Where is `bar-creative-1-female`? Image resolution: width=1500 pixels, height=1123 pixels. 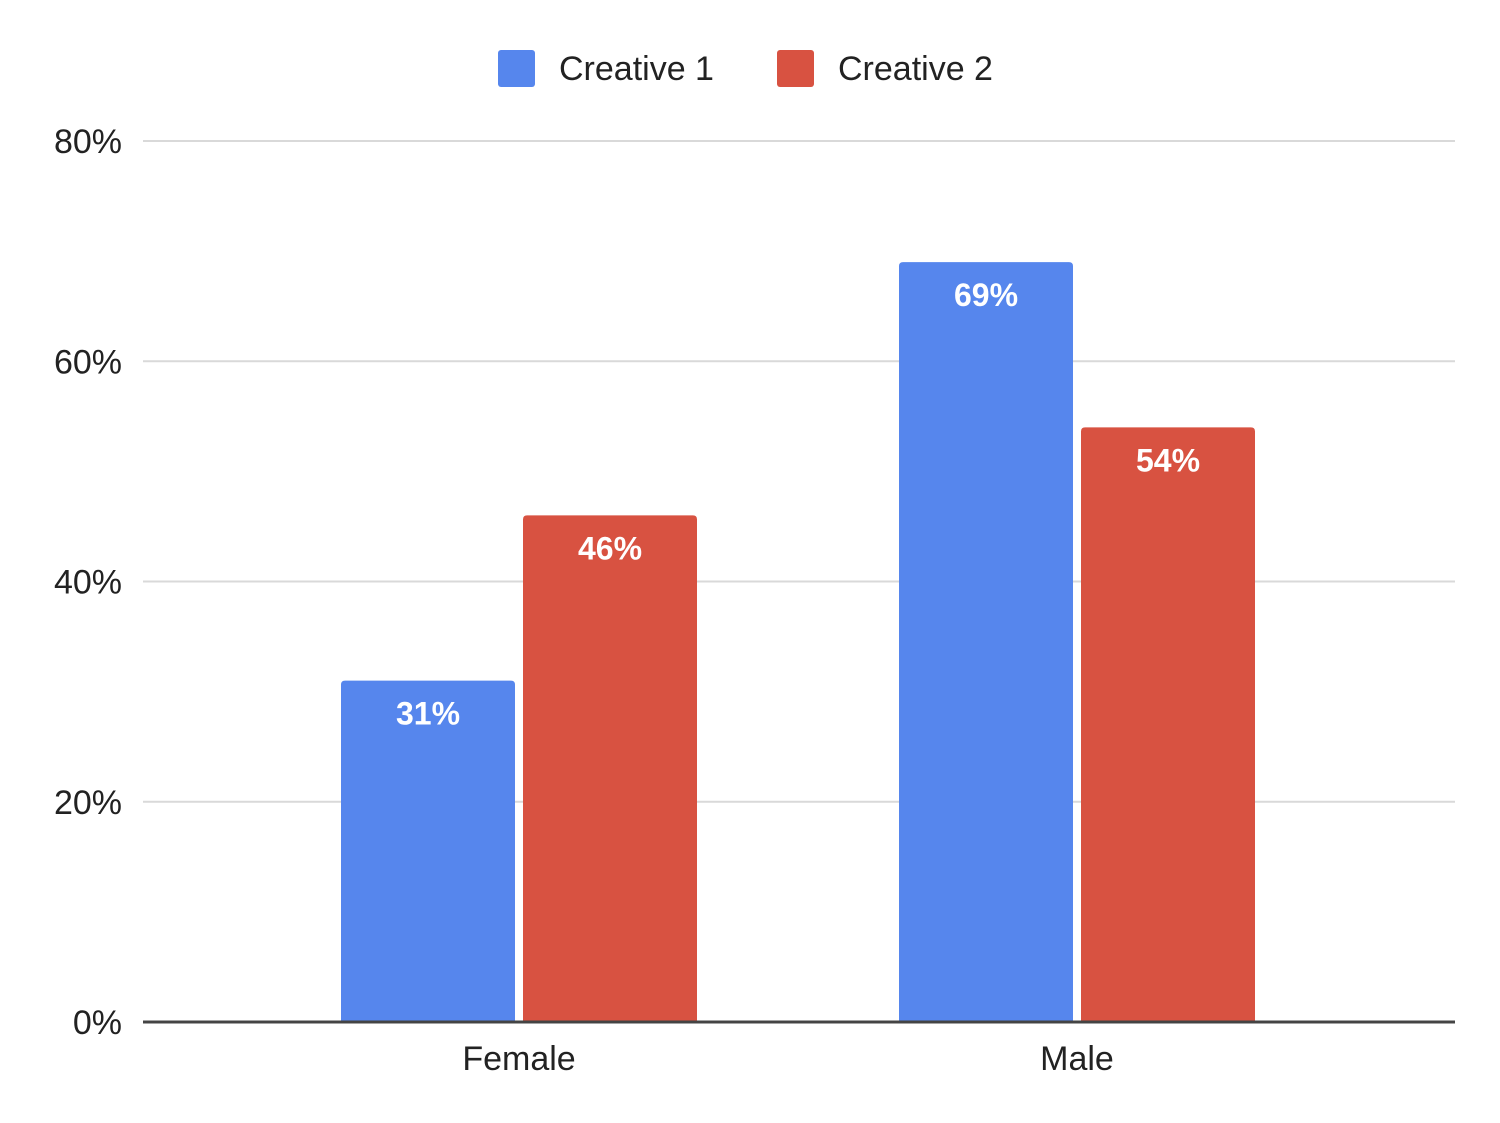 bar-creative-1-female is located at coordinates (428, 851).